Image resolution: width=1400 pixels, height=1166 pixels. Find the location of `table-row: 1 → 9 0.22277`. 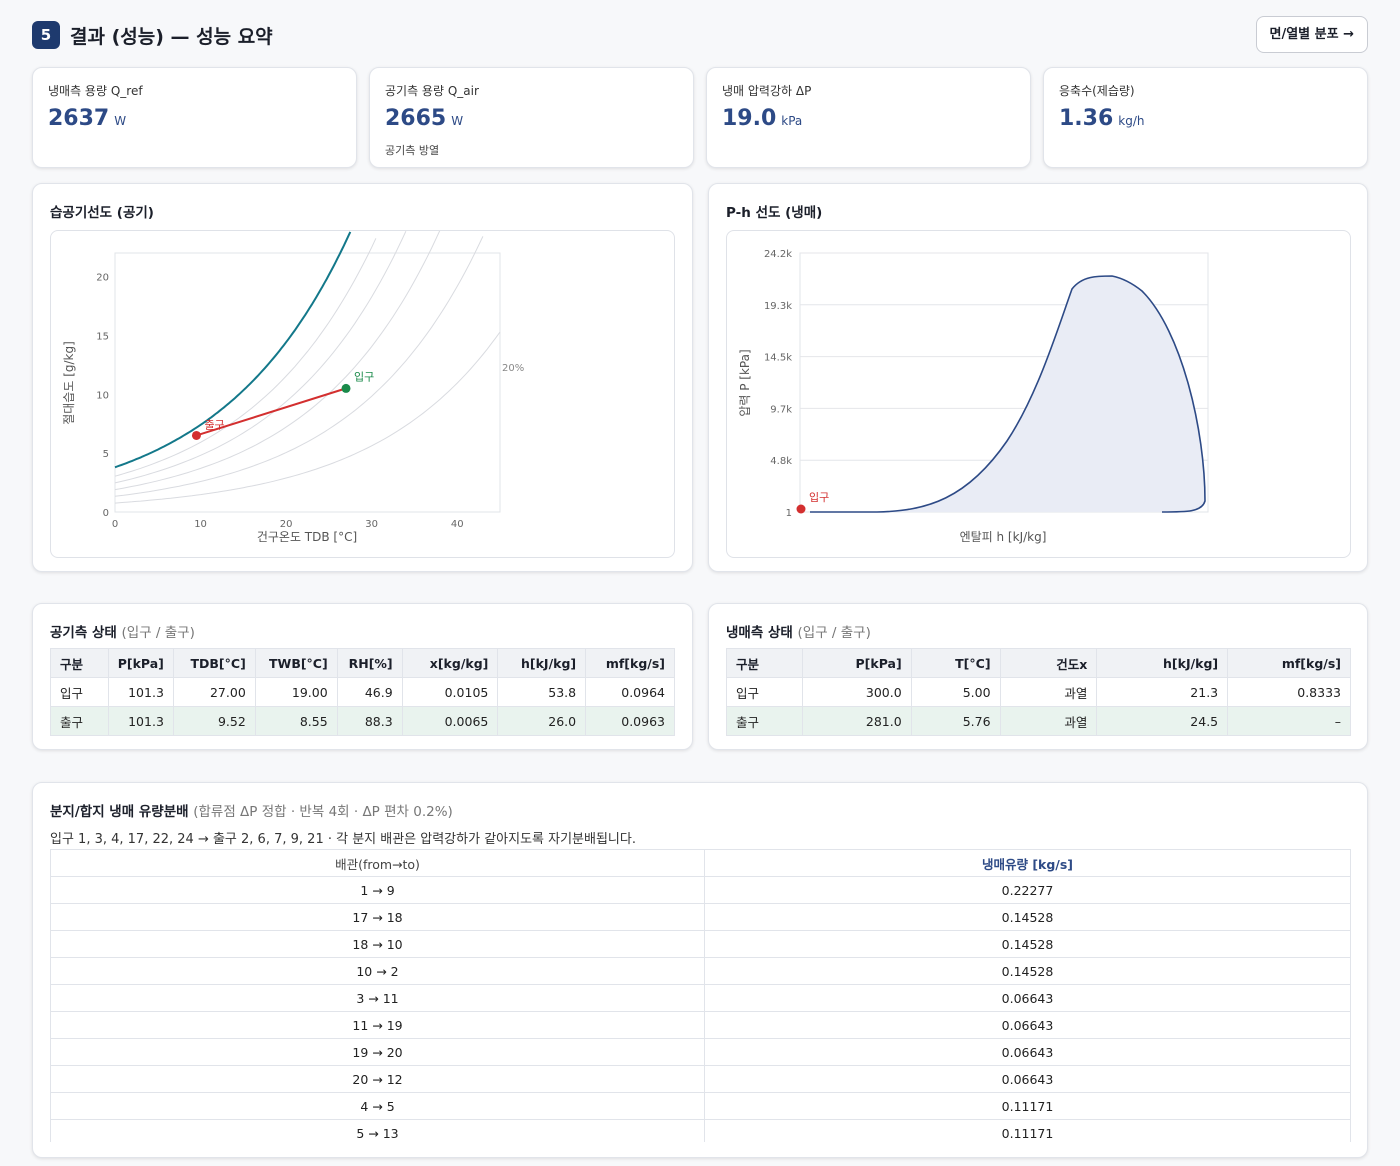

table-row: 1 → 9 0.22277 is located at coordinates (700, 890).